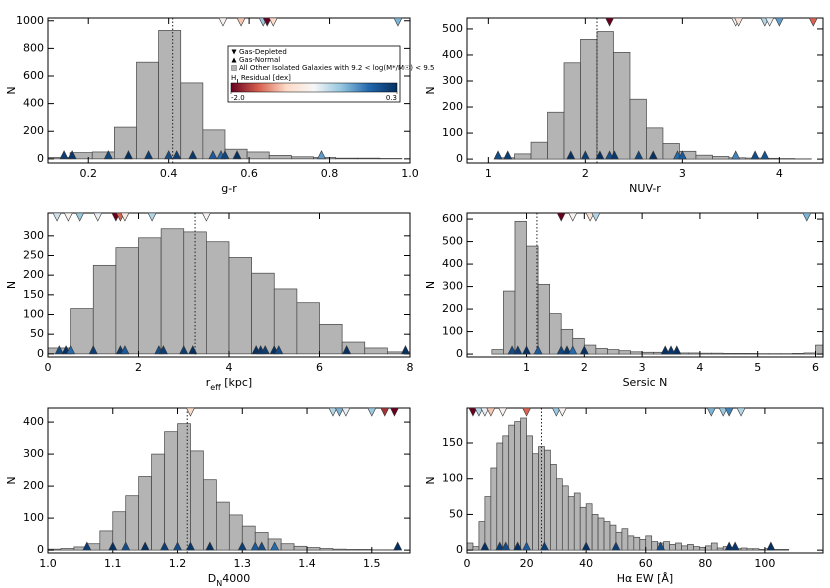 The width and height of the screenshot is (830, 588). I want to click on x-tick-label: 20, so click(527, 563).